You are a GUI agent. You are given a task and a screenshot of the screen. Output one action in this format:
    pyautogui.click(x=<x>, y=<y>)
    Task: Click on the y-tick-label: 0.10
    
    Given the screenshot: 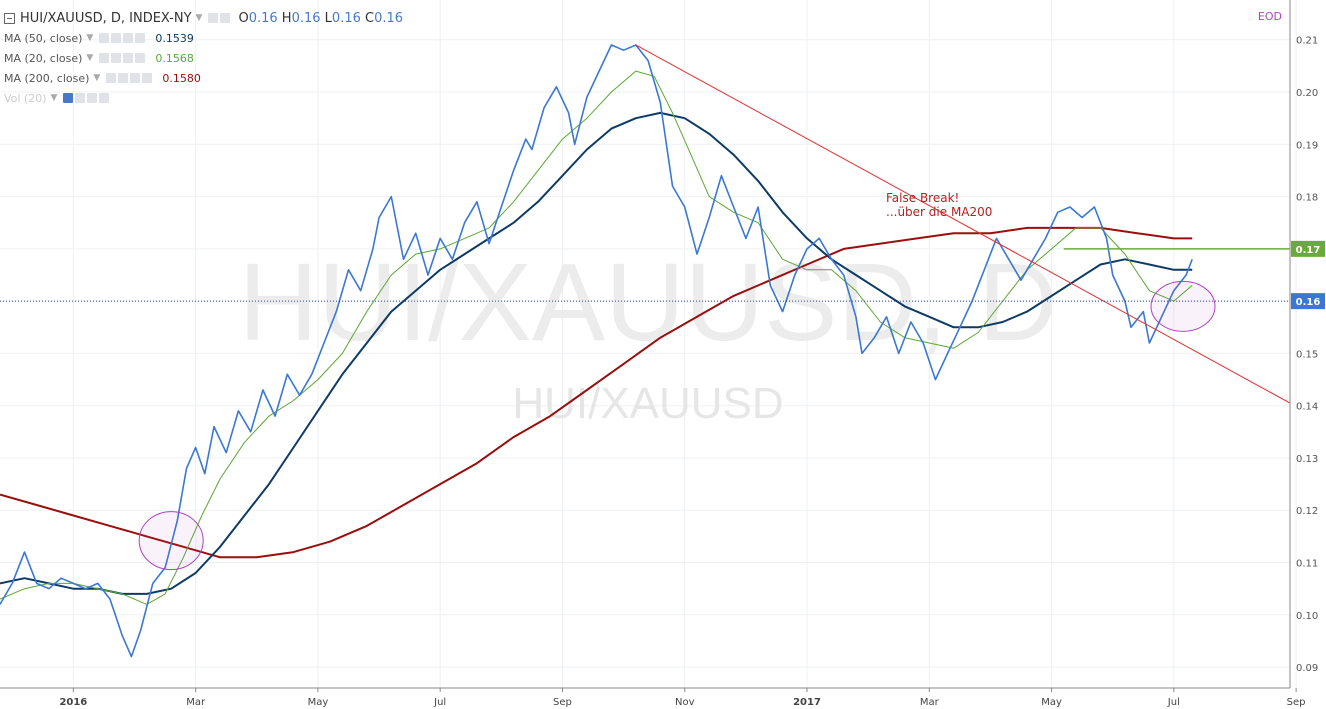 What is the action you would take?
    pyautogui.click(x=1307, y=616)
    